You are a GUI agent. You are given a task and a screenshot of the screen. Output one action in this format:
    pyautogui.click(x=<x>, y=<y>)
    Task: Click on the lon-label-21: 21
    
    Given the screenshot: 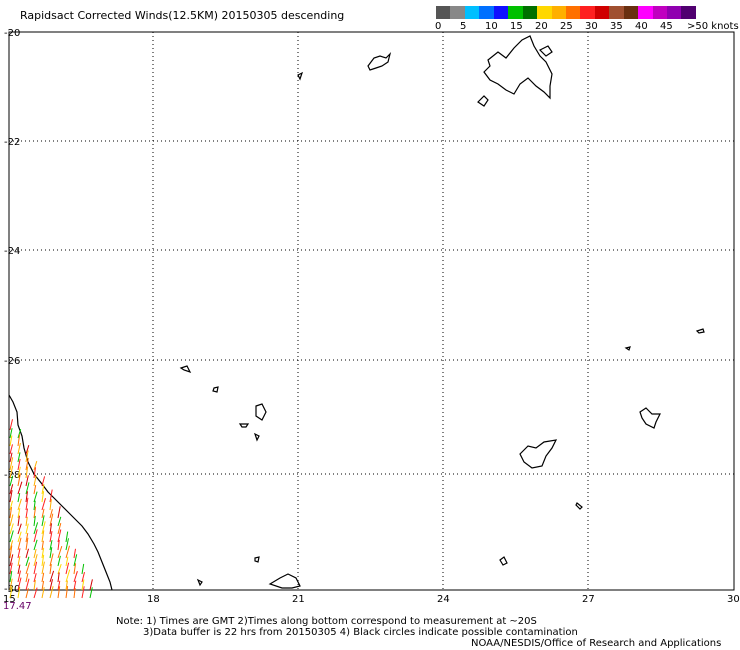 What is the action you would take?
    pyautogui.click(x=298, y=599)
    